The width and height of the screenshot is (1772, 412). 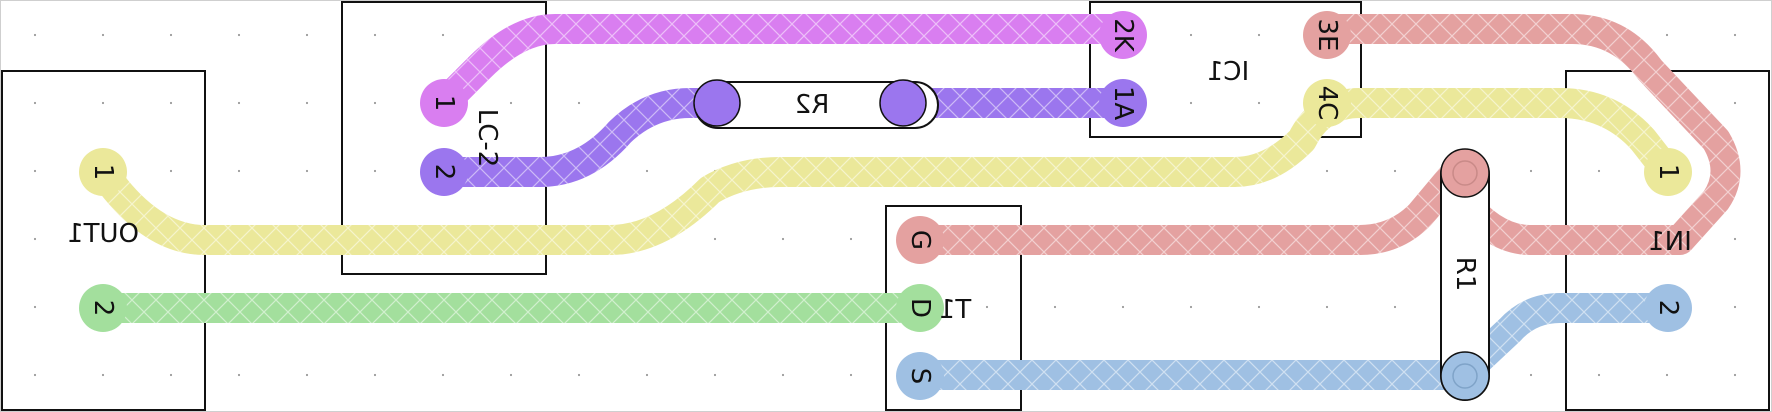 I want to click on r2-pad-right, so click(x=903, y=103).